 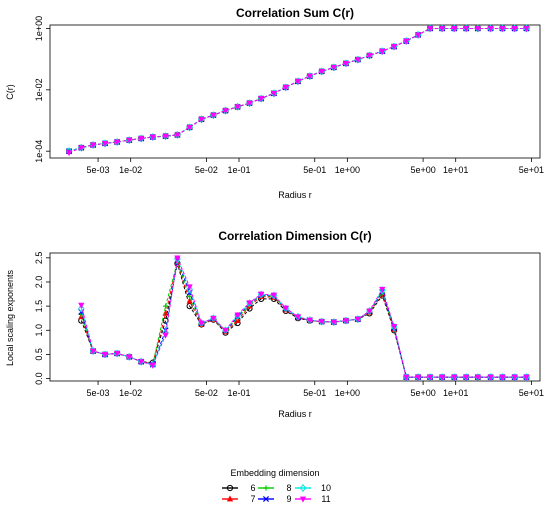 What do you see at coordinates (252, 488) in the screenshot?
I see `legend-label: 6` at bounding box center [252, 488].